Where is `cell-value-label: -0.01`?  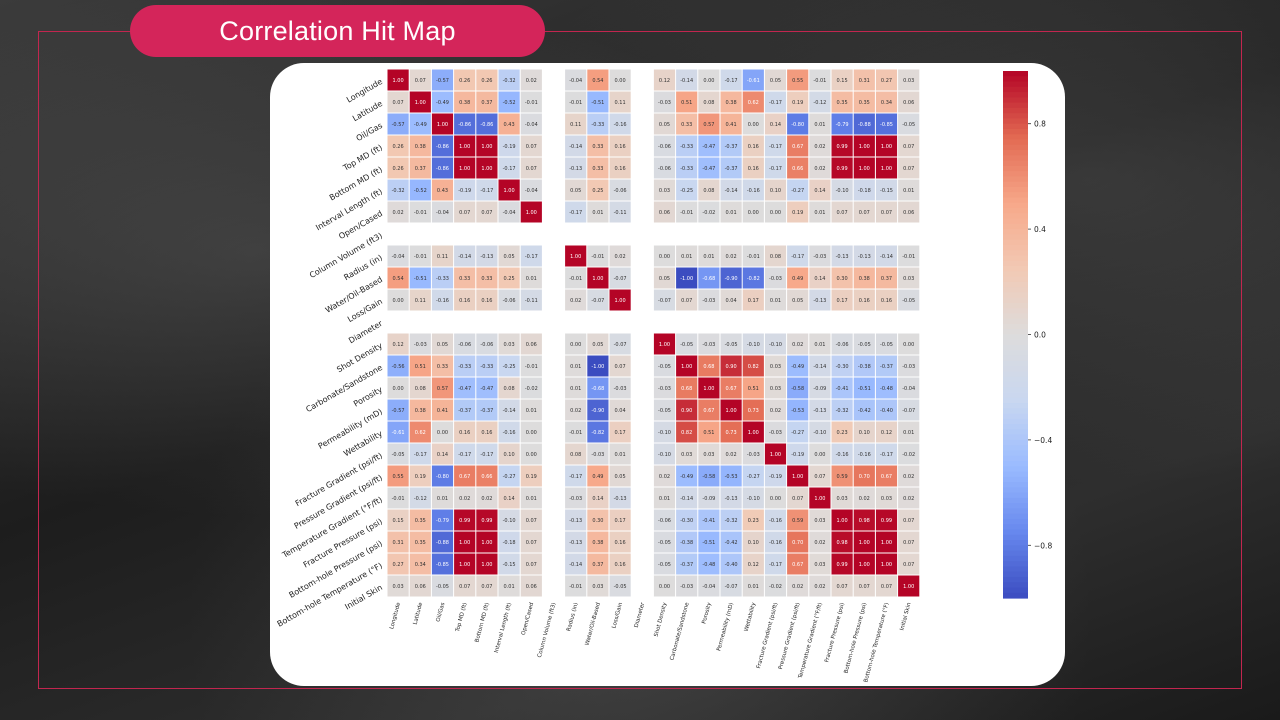 cell-value-label: -0.01 is located at coordinates (420, 257).